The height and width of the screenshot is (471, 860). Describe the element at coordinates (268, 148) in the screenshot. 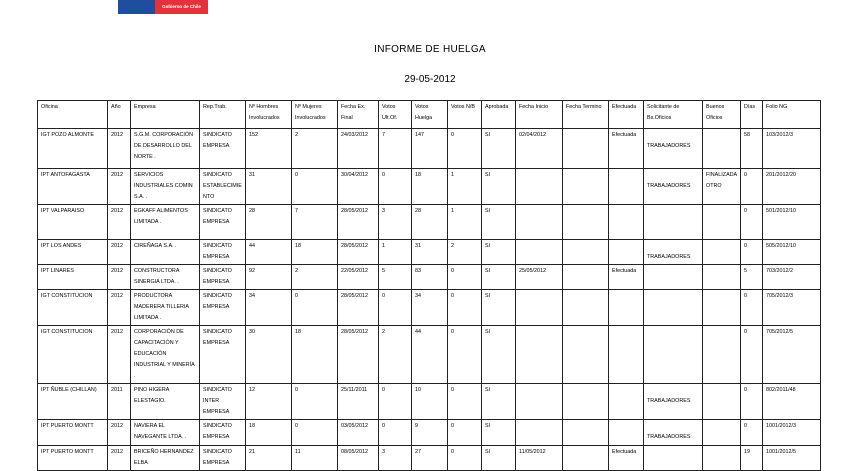

I see `table-cell: 152` at that location.